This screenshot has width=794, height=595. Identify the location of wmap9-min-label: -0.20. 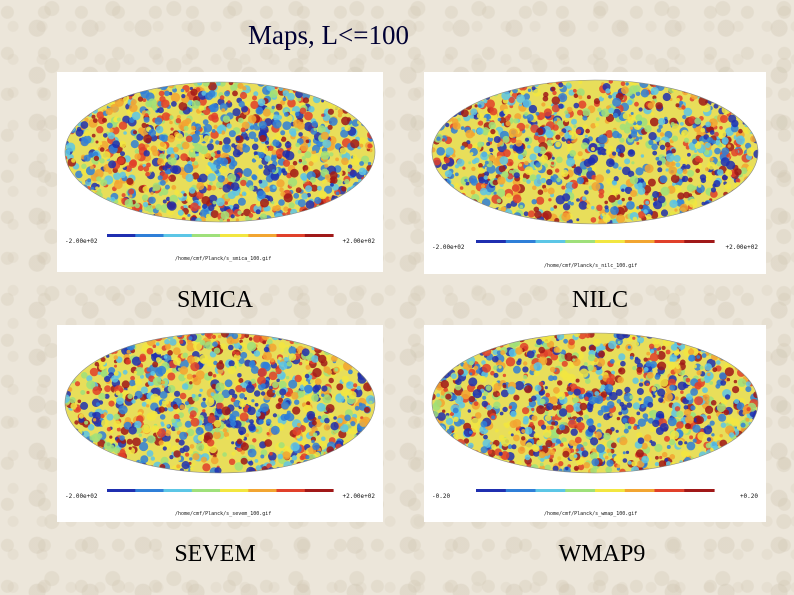
(441, 496).